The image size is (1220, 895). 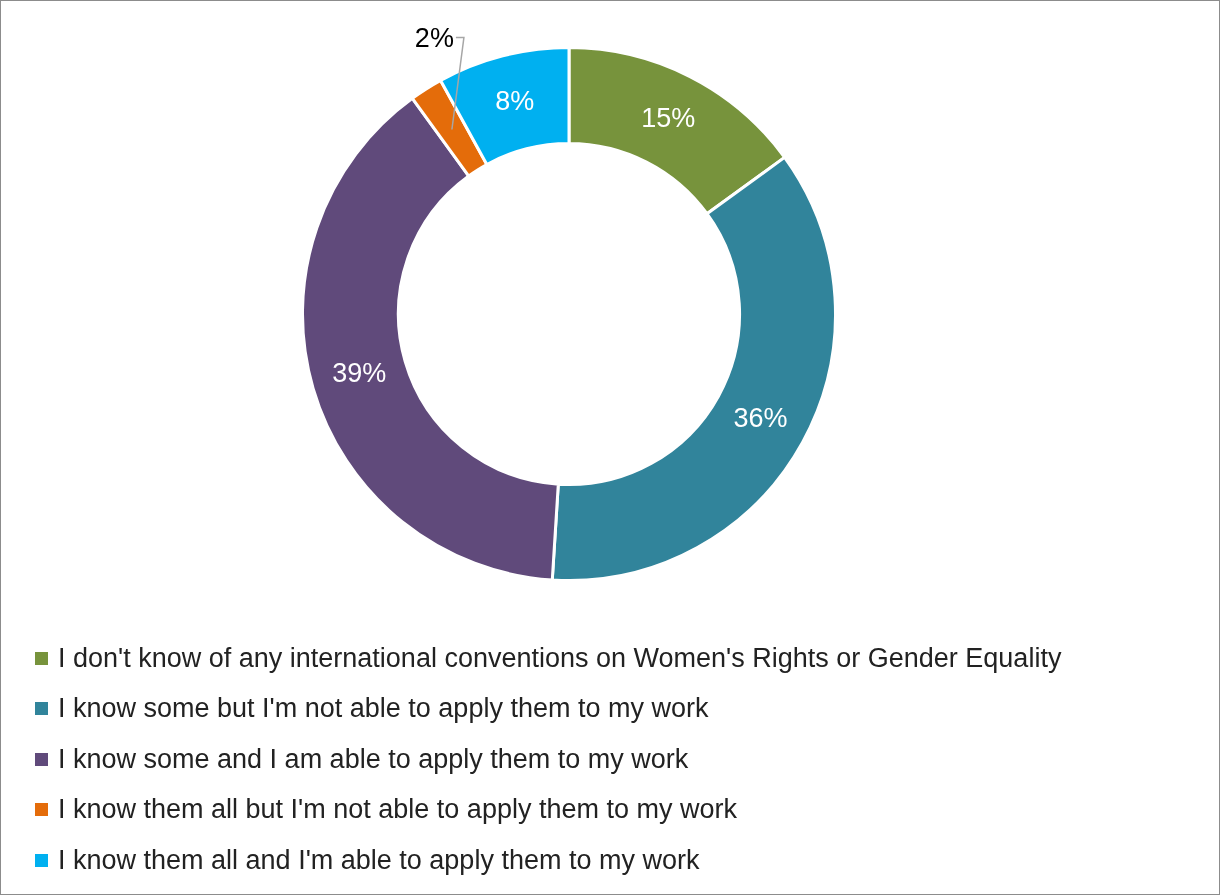 What do you see at coordinates (379, 860) in the screenshot?
I see `legend-label: I know them all and I'm able to apply them to my work` at bounding box center [379, 860].